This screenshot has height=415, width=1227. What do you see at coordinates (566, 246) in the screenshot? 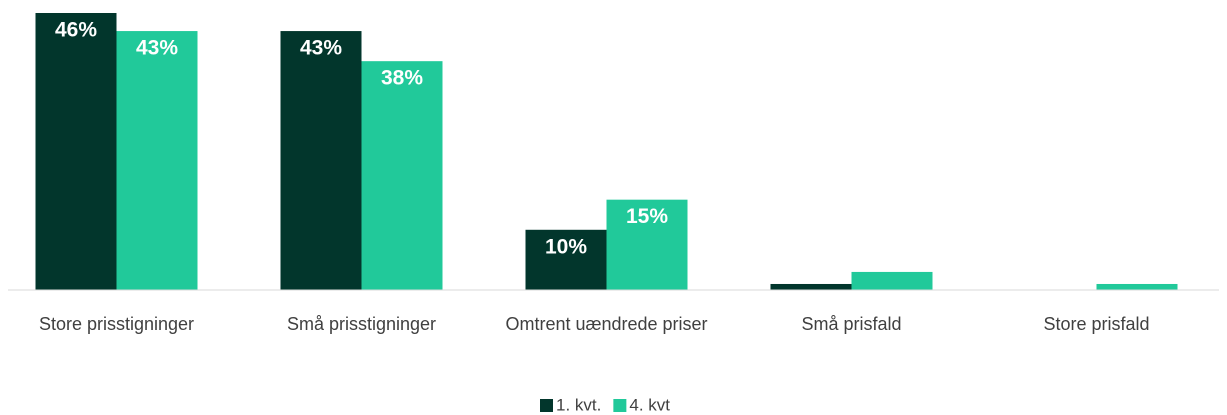
I see `value-label: 10%` at bounding box center [566, 246].